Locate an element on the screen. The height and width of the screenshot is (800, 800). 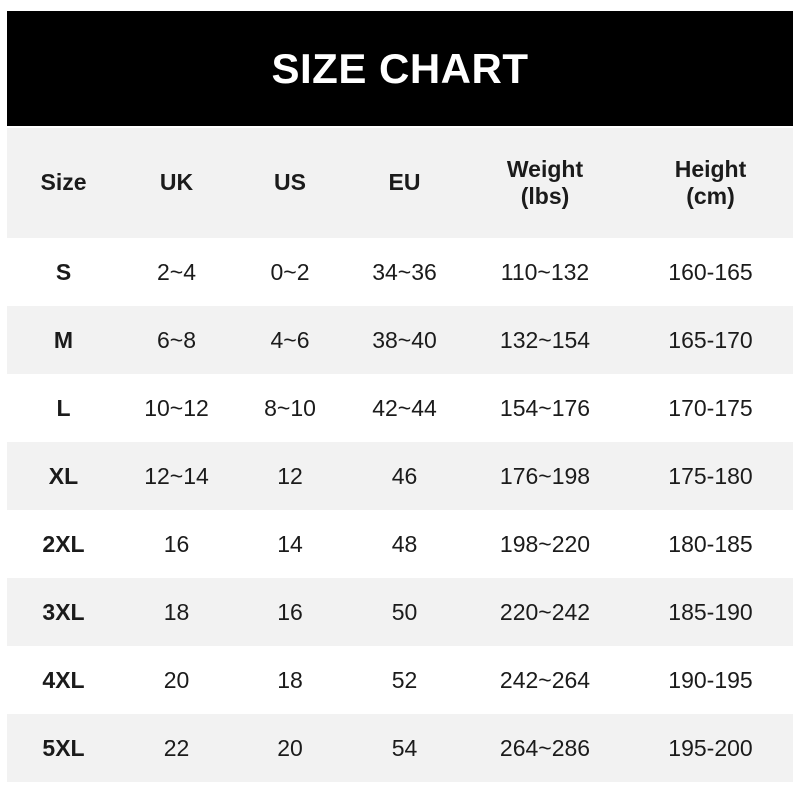
cell-uk: 16 is located at coordinates (176, 544).